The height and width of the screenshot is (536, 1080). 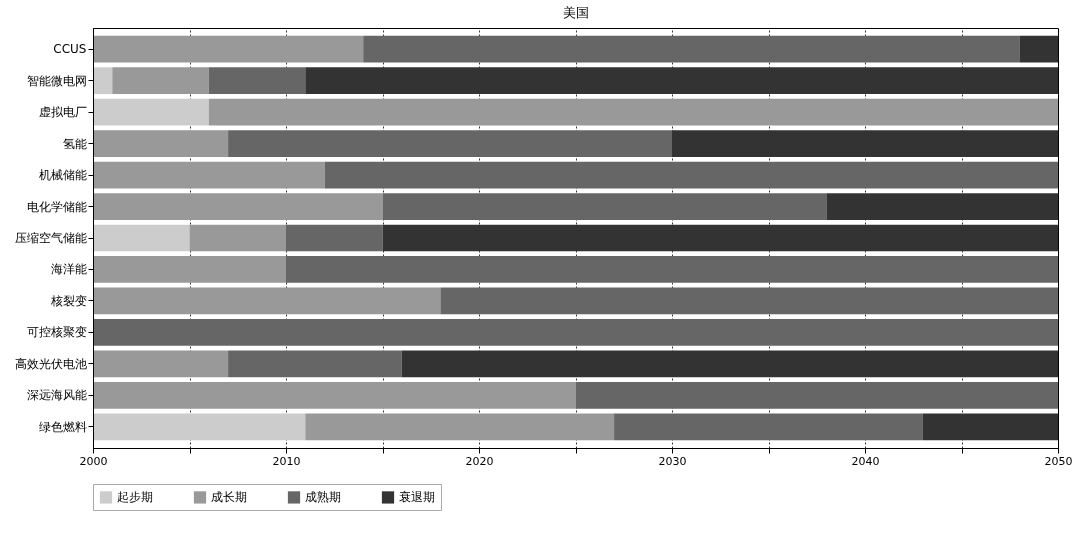 What do you see at coordinates (323, 497) in the screenshot?
I see `legend-label: 成熟期` at bounding box center [323, 497].